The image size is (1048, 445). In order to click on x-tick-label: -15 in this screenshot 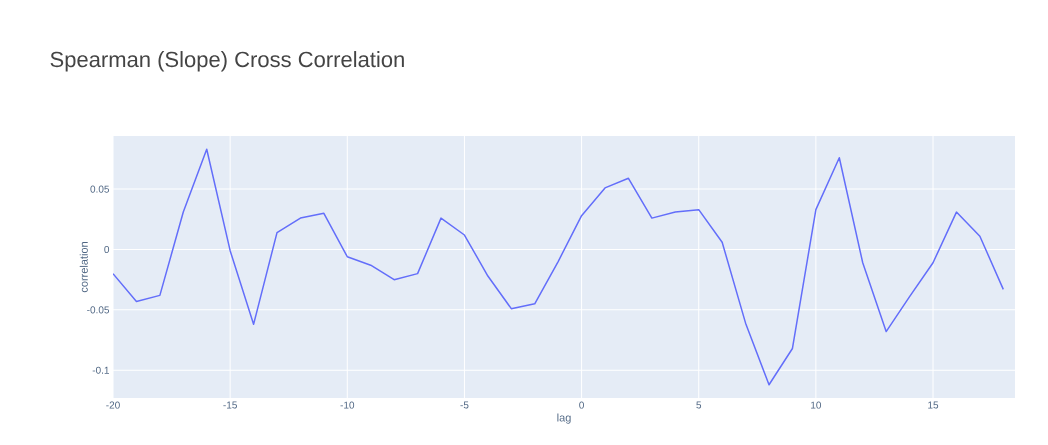, I will do `click(230, 405)`.